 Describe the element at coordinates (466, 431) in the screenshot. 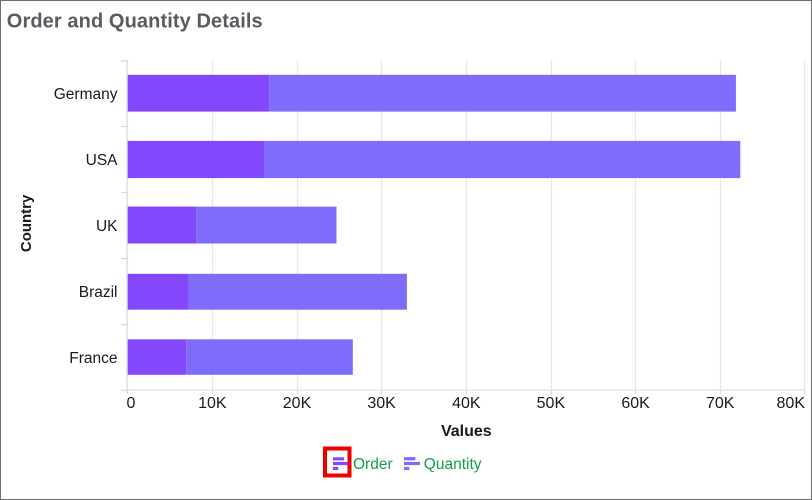

I see `svg-text: Values` at that location.